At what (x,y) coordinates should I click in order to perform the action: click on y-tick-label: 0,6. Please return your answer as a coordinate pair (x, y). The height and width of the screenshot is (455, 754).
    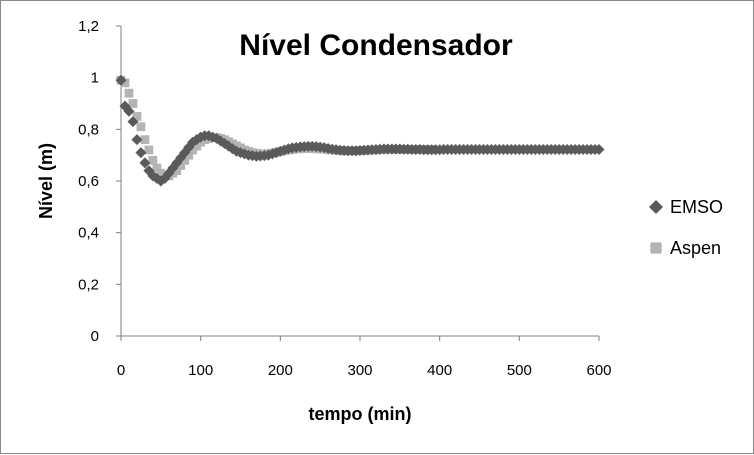
    Looking at the image, I should click on (88, 181).